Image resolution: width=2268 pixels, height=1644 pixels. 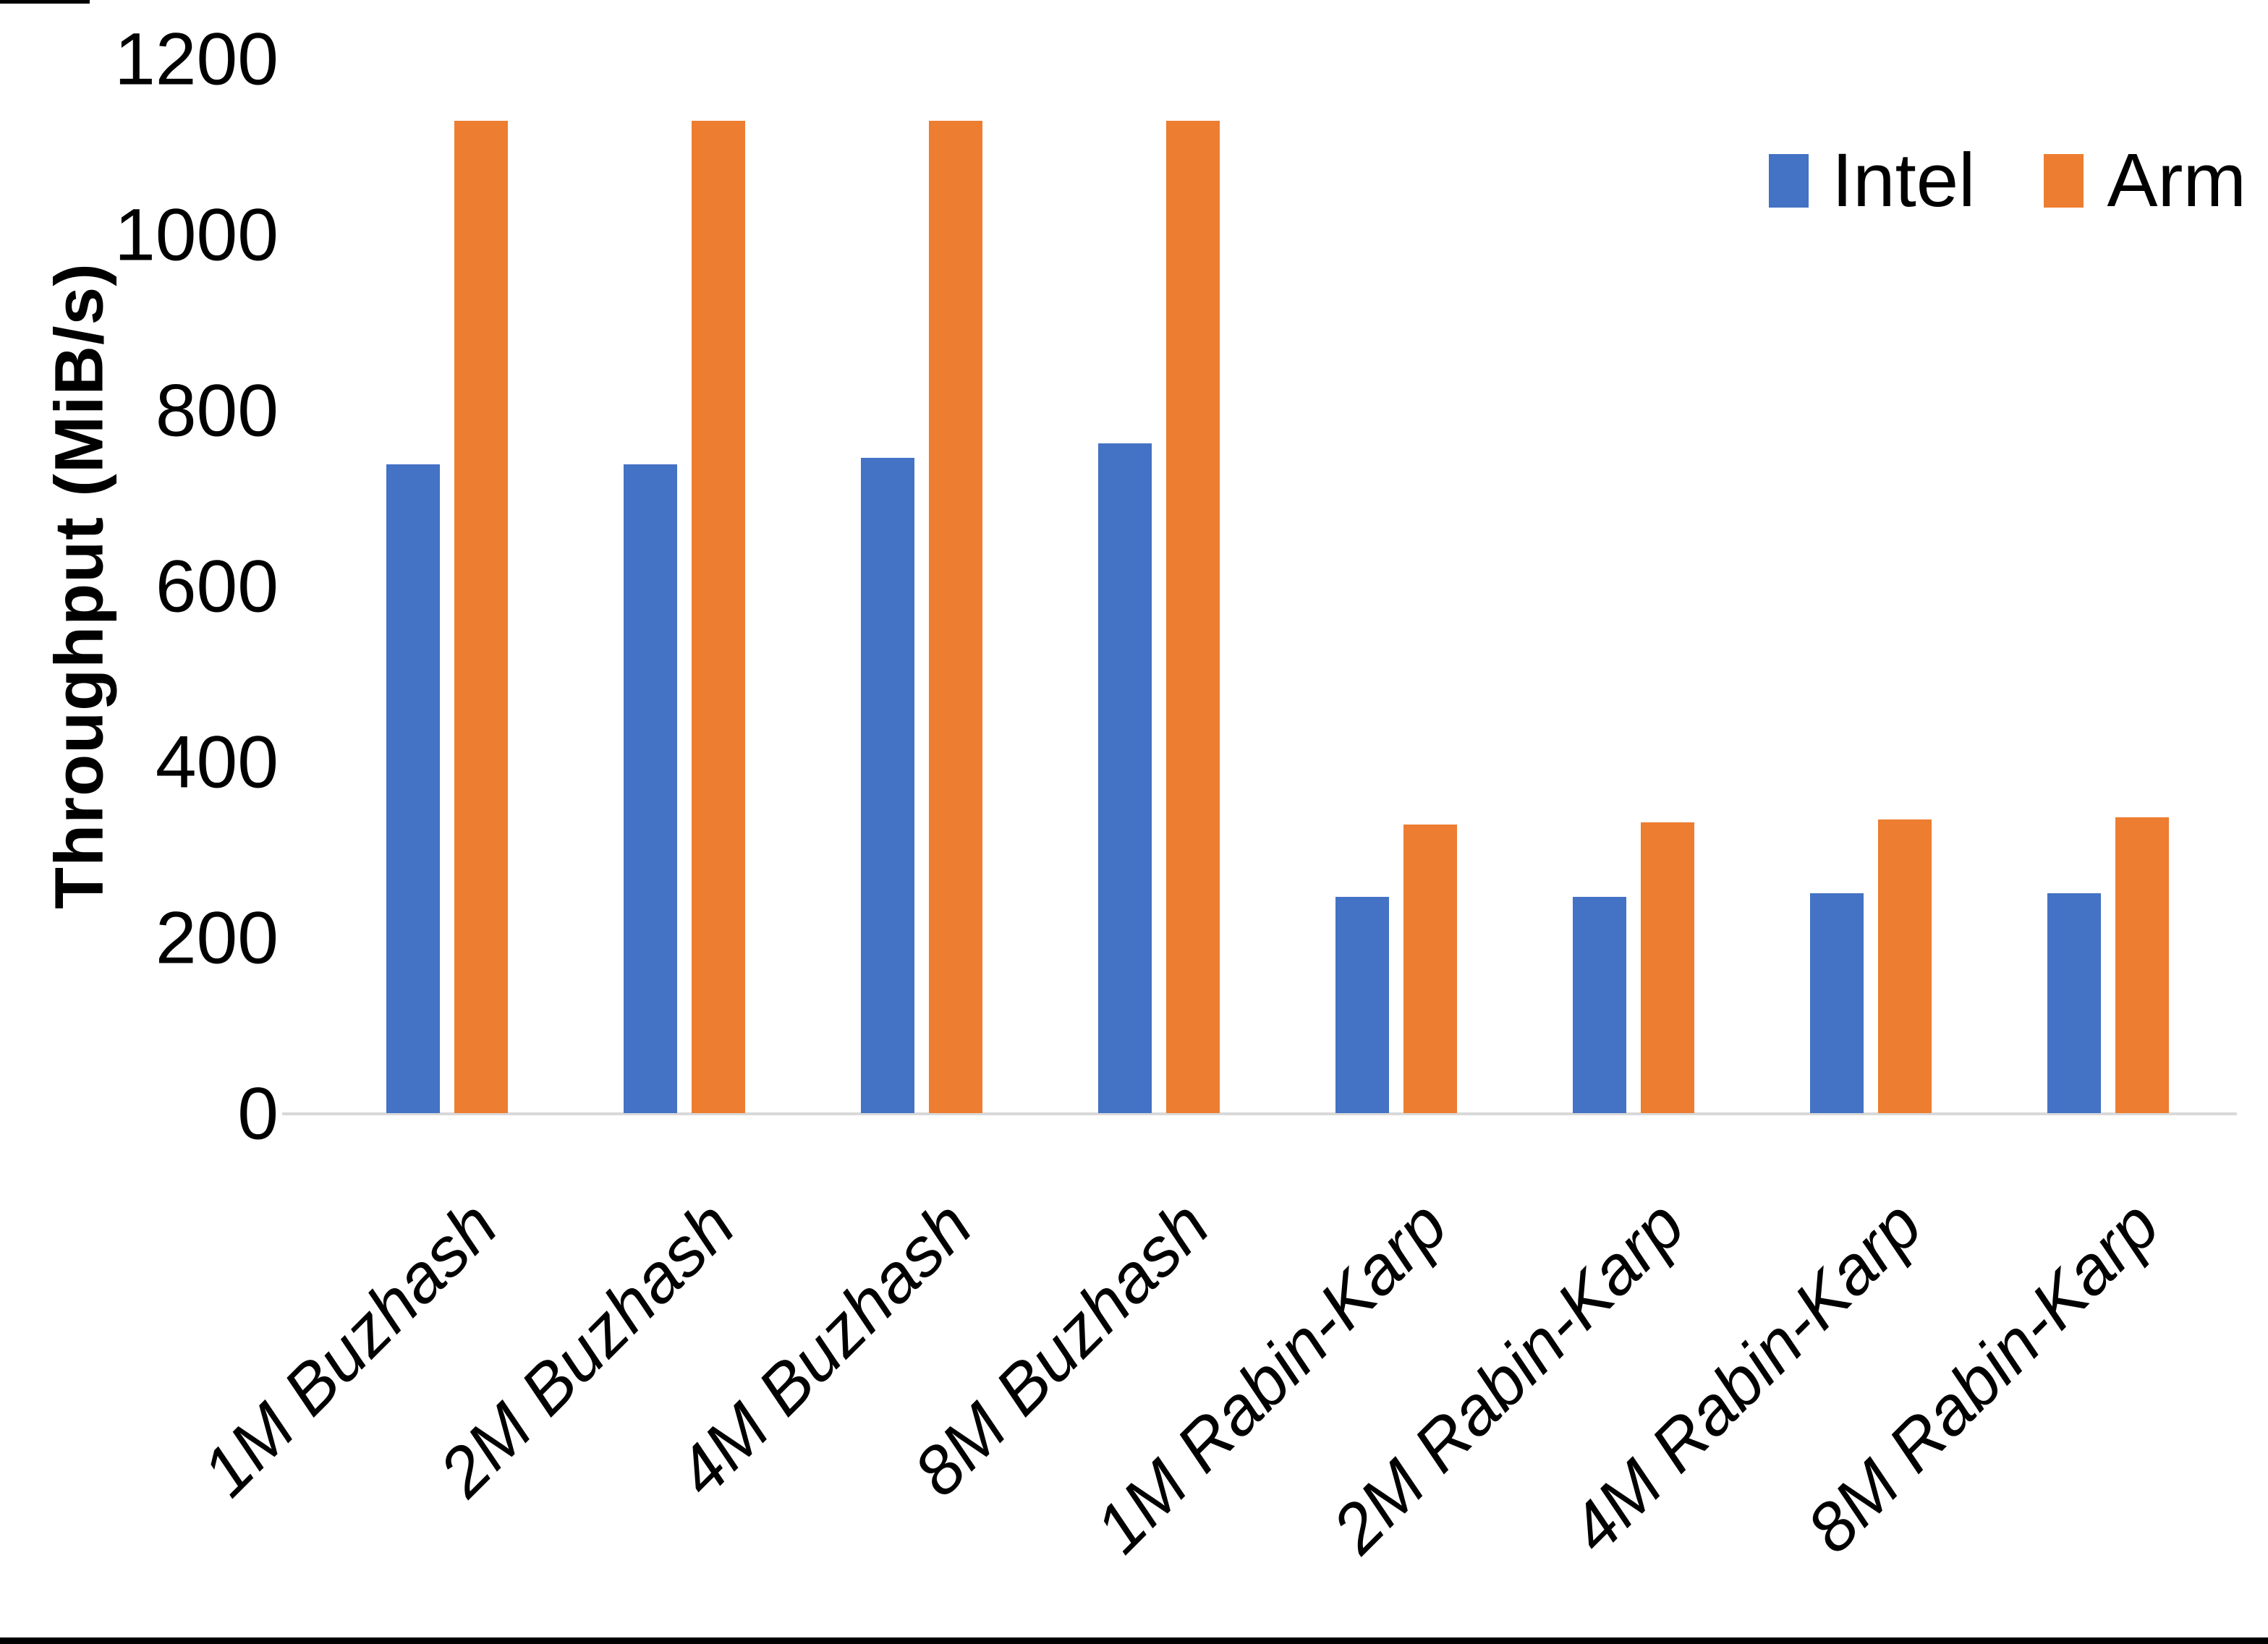 I want to click on y-axis-tick-label: 800, so click(x=217, y=410).